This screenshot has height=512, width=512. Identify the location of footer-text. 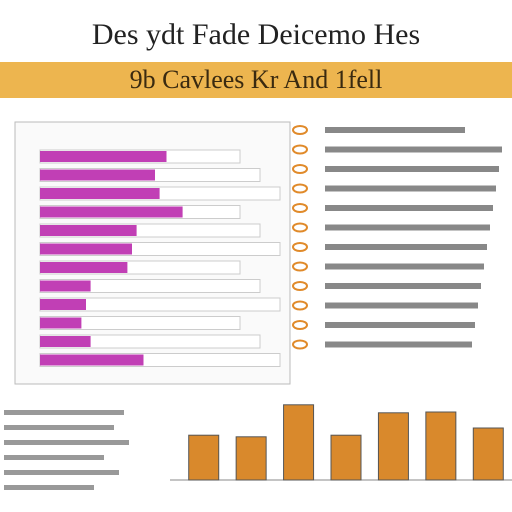
(66, 450).